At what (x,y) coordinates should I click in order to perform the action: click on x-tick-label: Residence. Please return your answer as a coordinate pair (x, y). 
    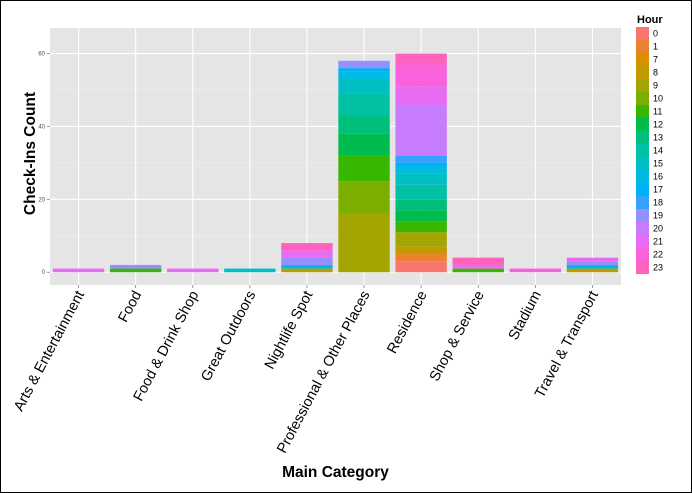
    Looking at the image, I should click on (407, 322).